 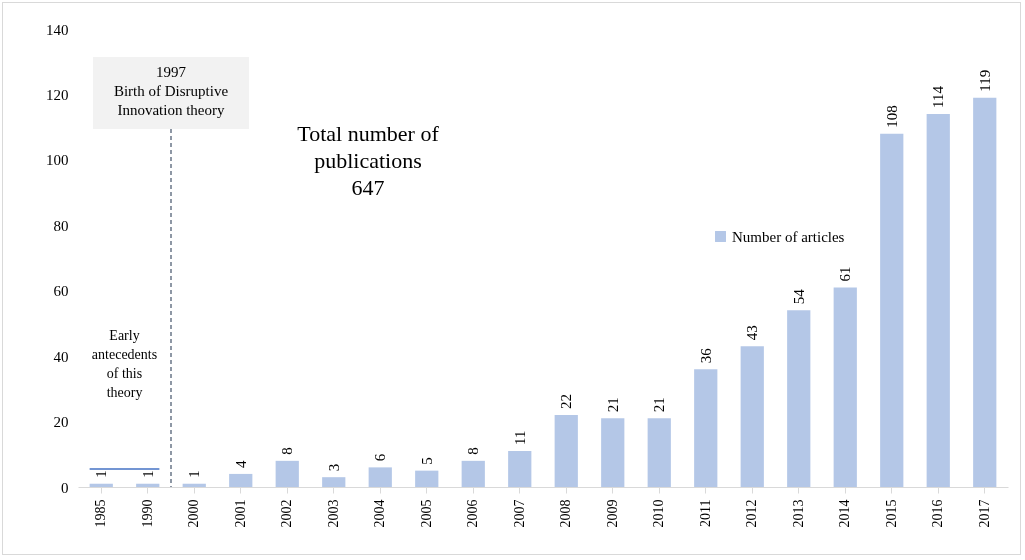 What do you see at coordinates (845, 274) in the screenshot?
I see `data-label: 61` at bounding box center [845, 274].